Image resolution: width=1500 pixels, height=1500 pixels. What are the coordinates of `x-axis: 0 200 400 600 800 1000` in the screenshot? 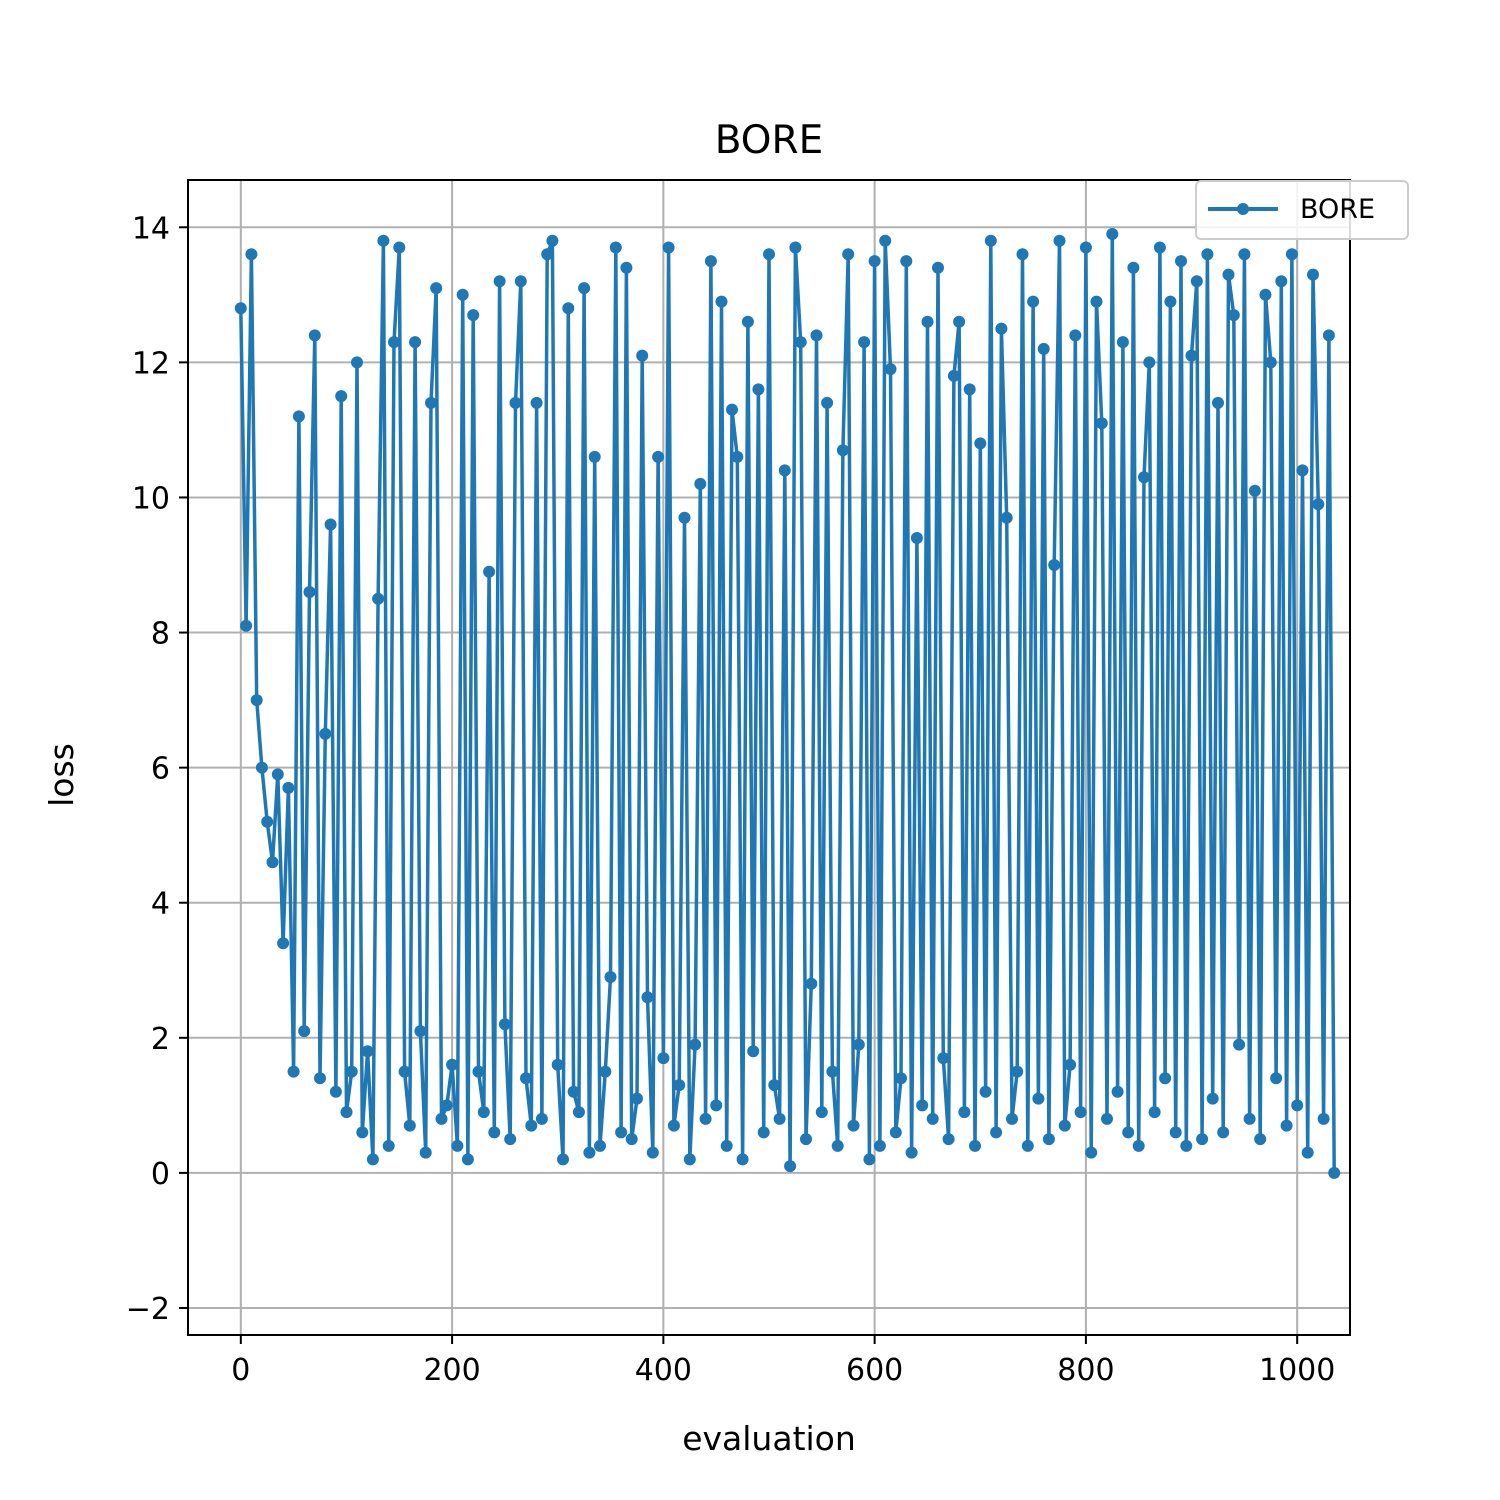 It's located at (783, 1361).